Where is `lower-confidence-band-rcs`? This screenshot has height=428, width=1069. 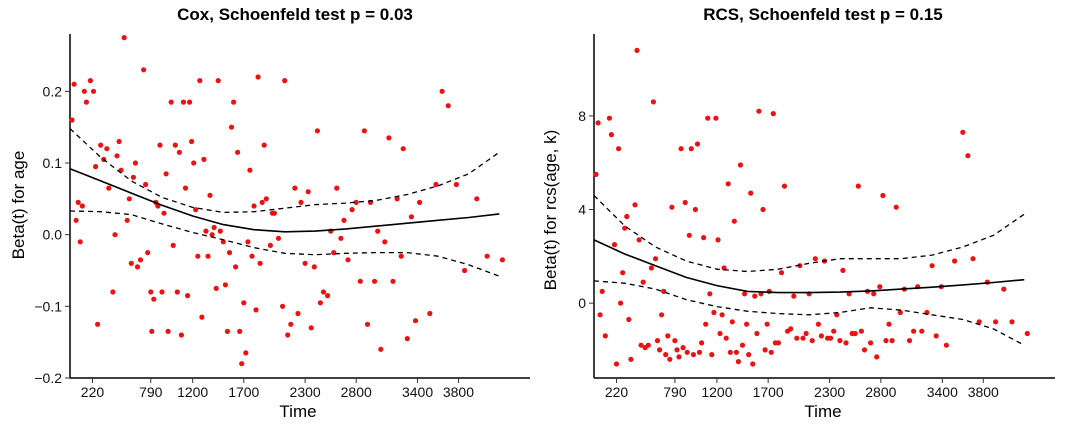 lower-confidence-band-rcs is located at coordinates (809, 313).